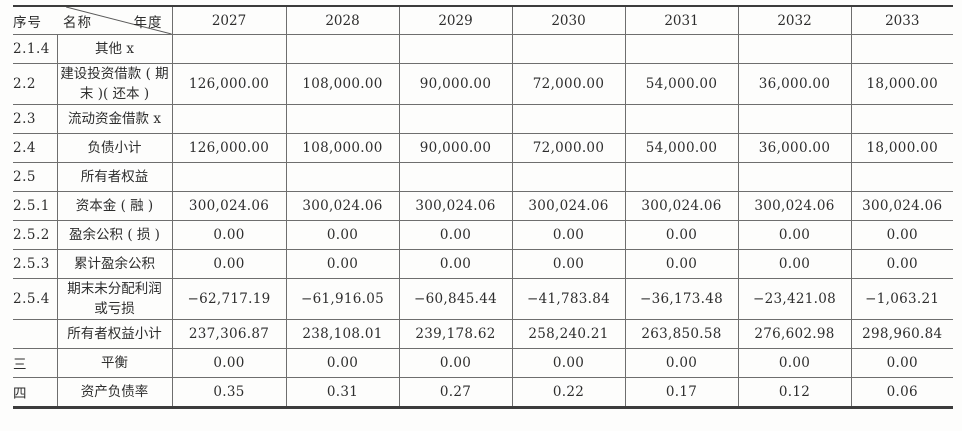  I want to click on cell-value: 0.31, so click(342, 392).